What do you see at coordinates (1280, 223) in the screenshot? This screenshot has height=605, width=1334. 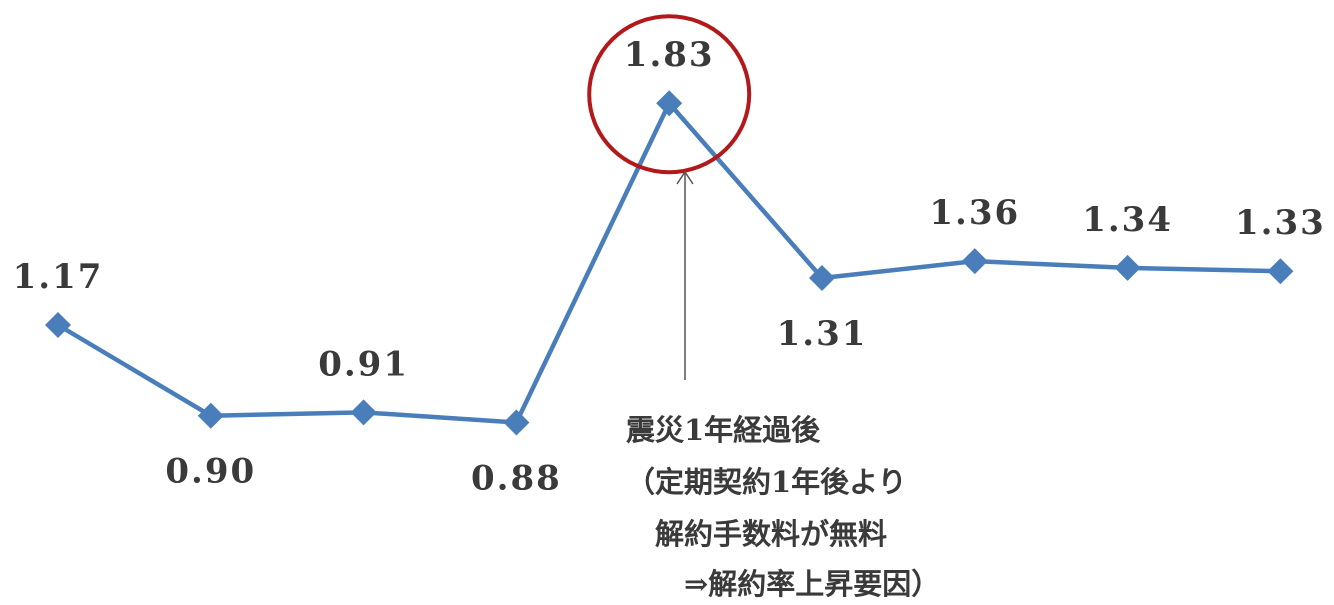 I see `data-label: 1.33` at bounding box center [1280, 223].